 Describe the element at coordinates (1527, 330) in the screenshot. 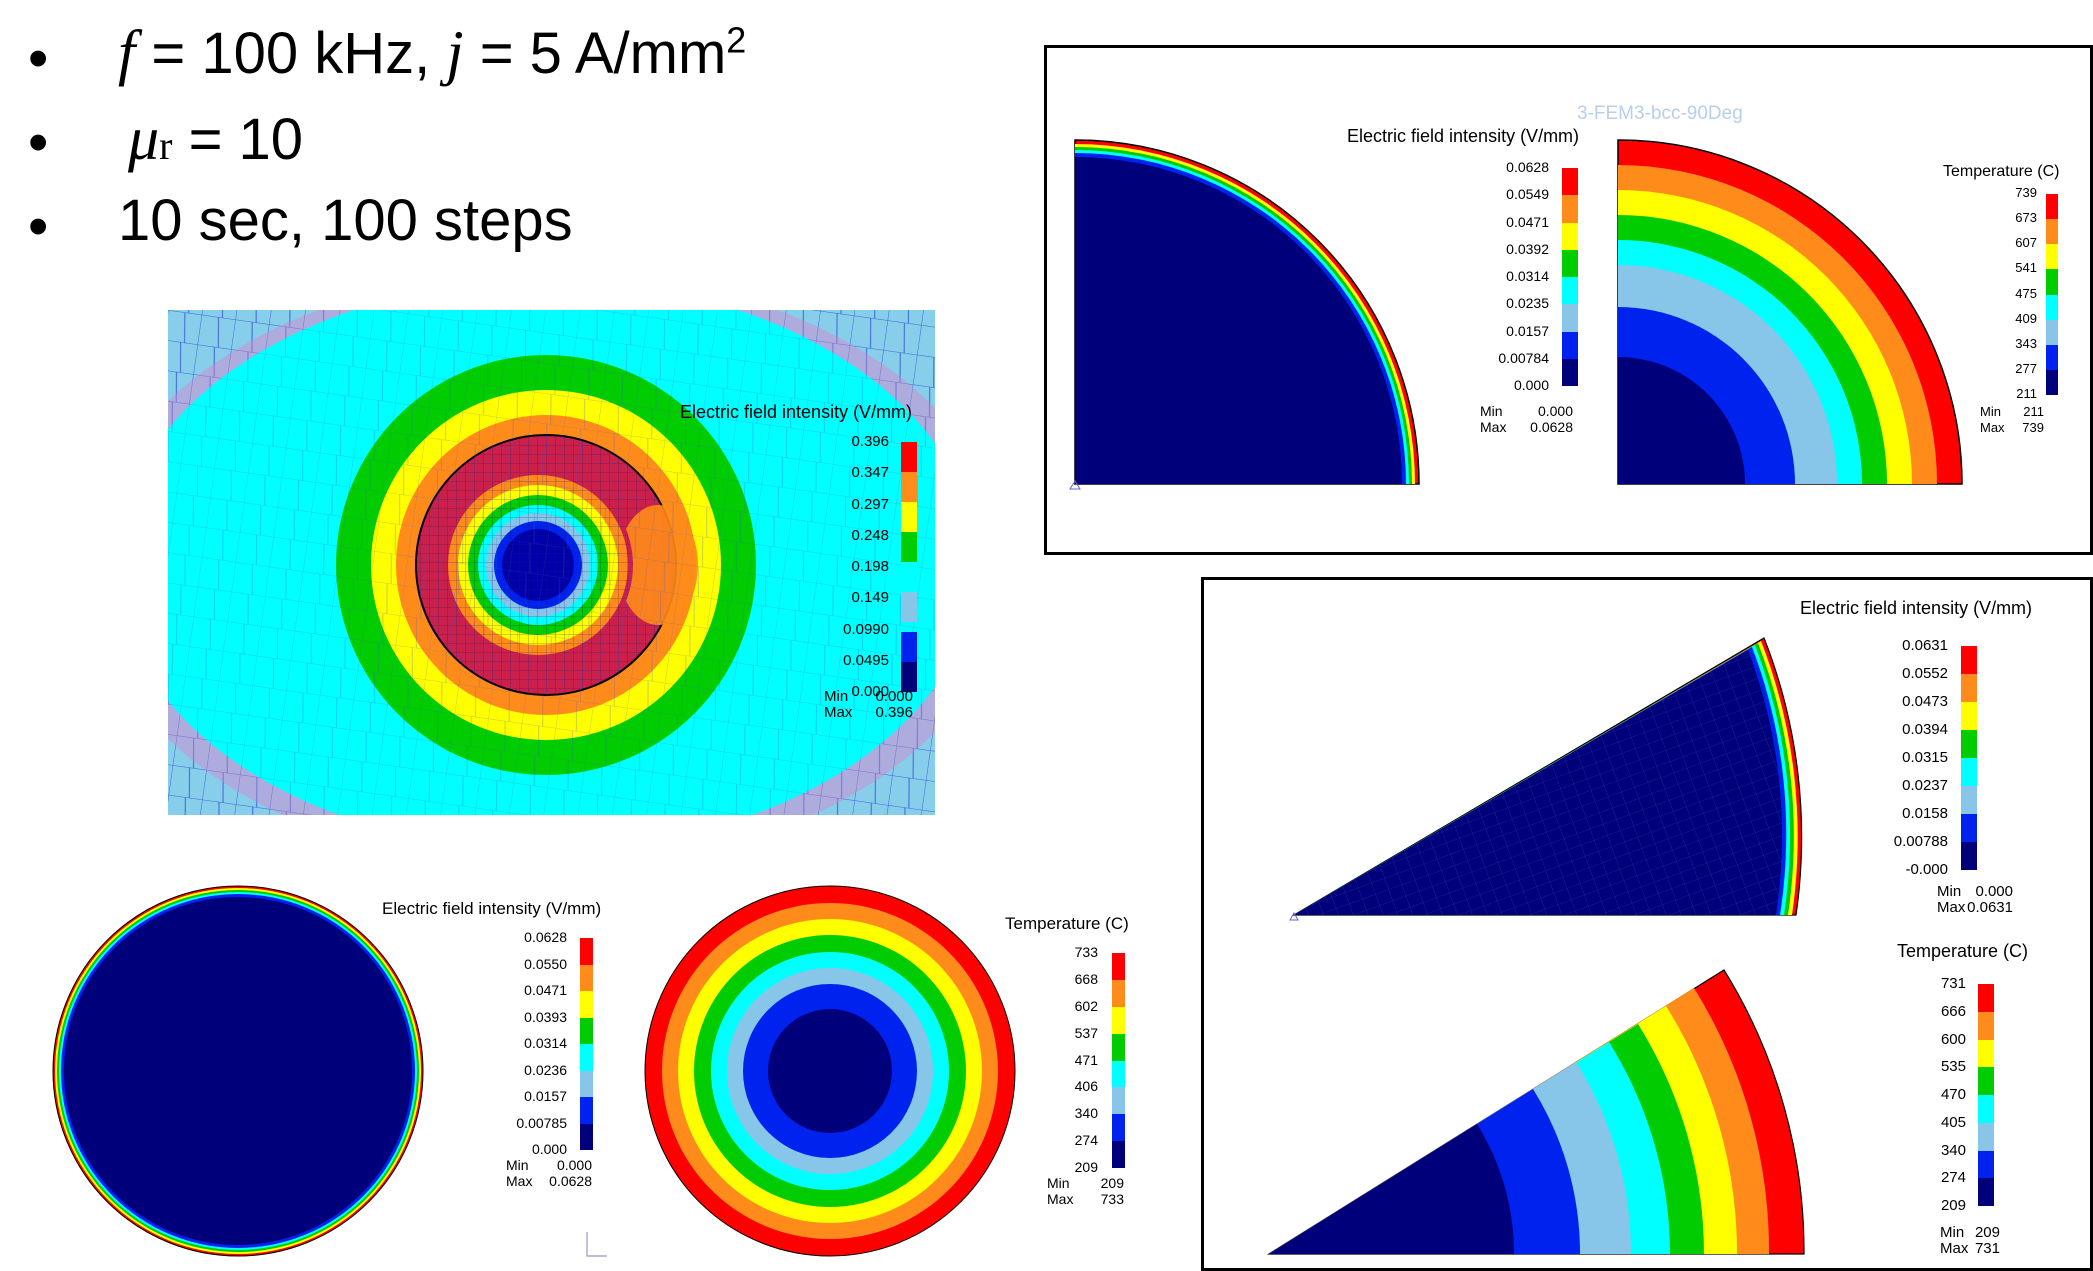

I see `quarter_e-level-label: 0.0157` at that location.